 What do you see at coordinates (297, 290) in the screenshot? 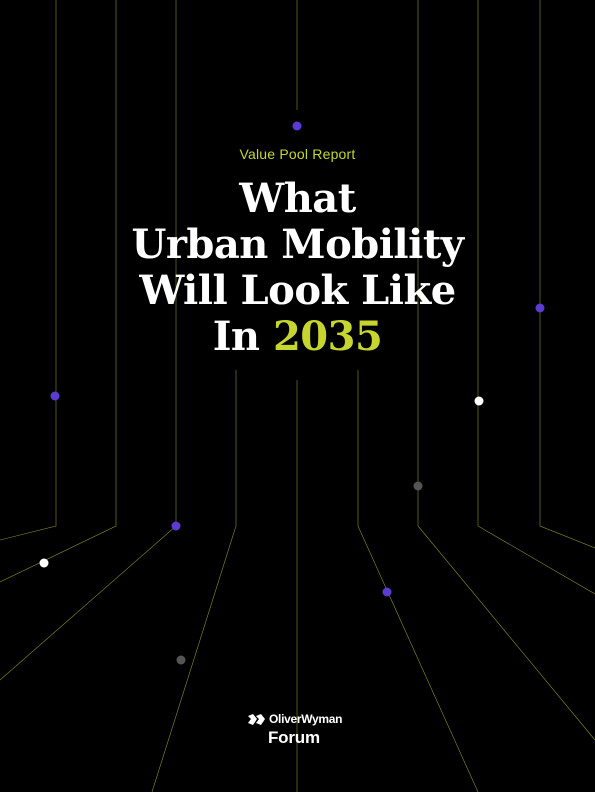
I see `title-line-3: Will Look Like` at bounding box center [297, 290].